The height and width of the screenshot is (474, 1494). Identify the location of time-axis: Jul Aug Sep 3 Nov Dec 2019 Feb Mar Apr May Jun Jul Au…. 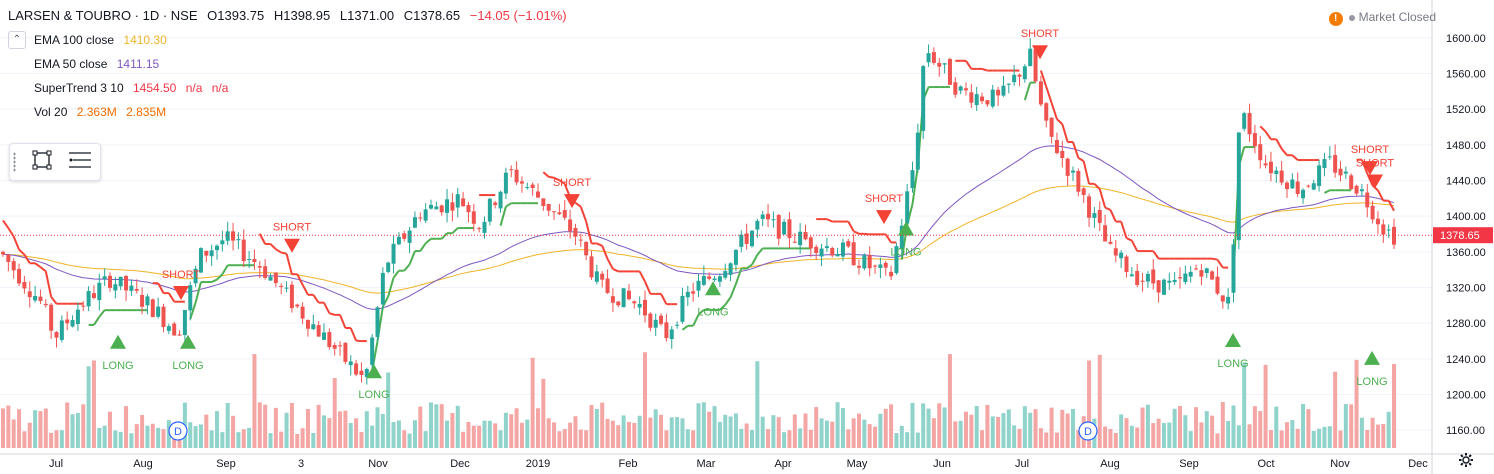
(747, 461).